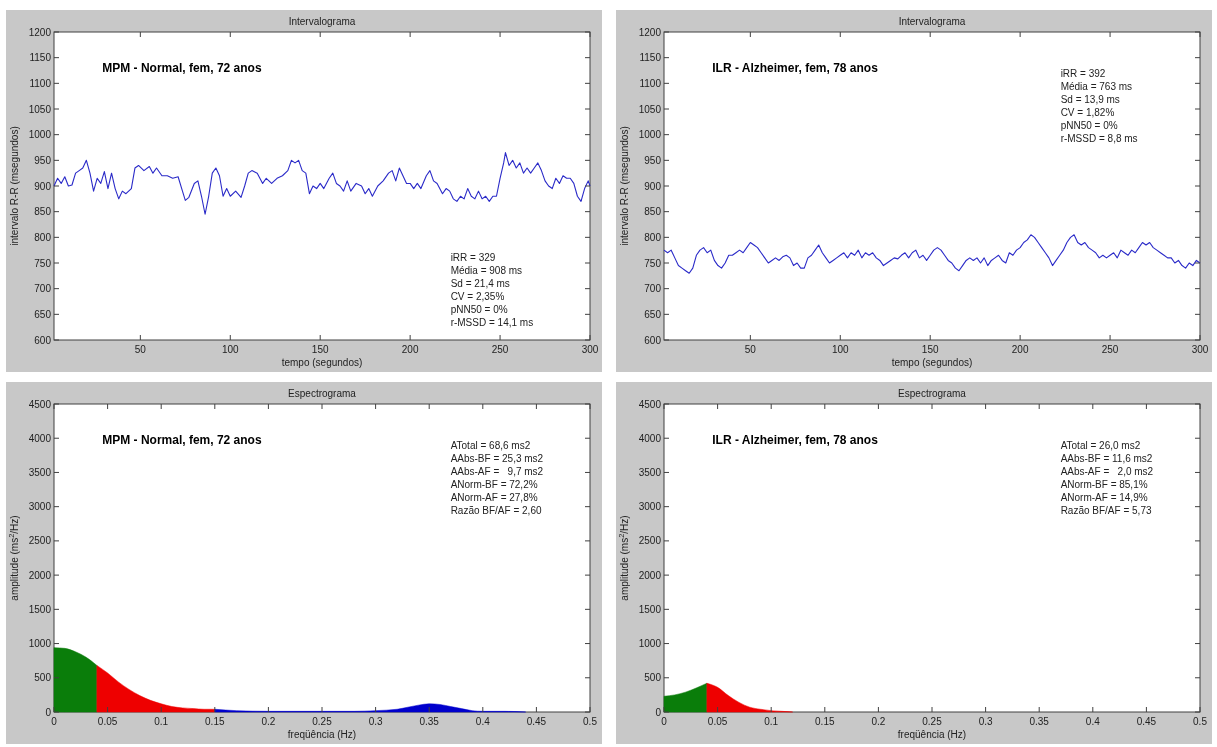 Image resolution: width=1217 pixels, height=747 pixels. What do you see at coordinates (1106, 510) in the screenshot?
I see `annotation: Razão BF/AF = 5,73` at bounding box center [1106, 510].